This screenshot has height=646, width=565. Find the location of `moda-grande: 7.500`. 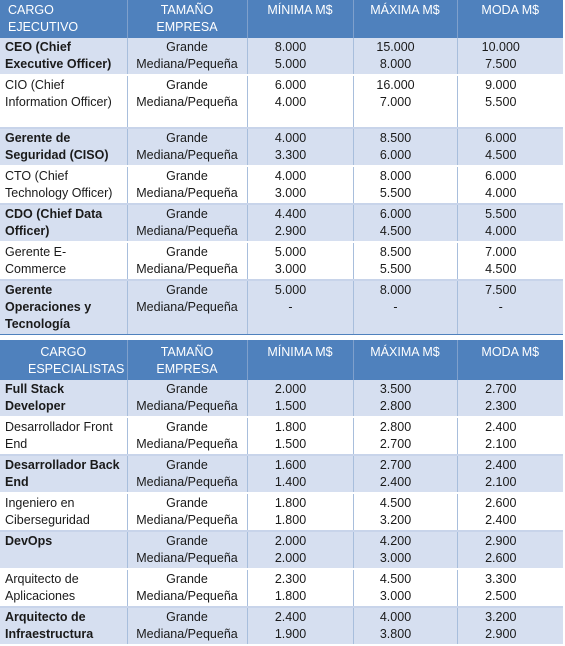

moda-grande: 7.500 is located at coordinates (501, 290).